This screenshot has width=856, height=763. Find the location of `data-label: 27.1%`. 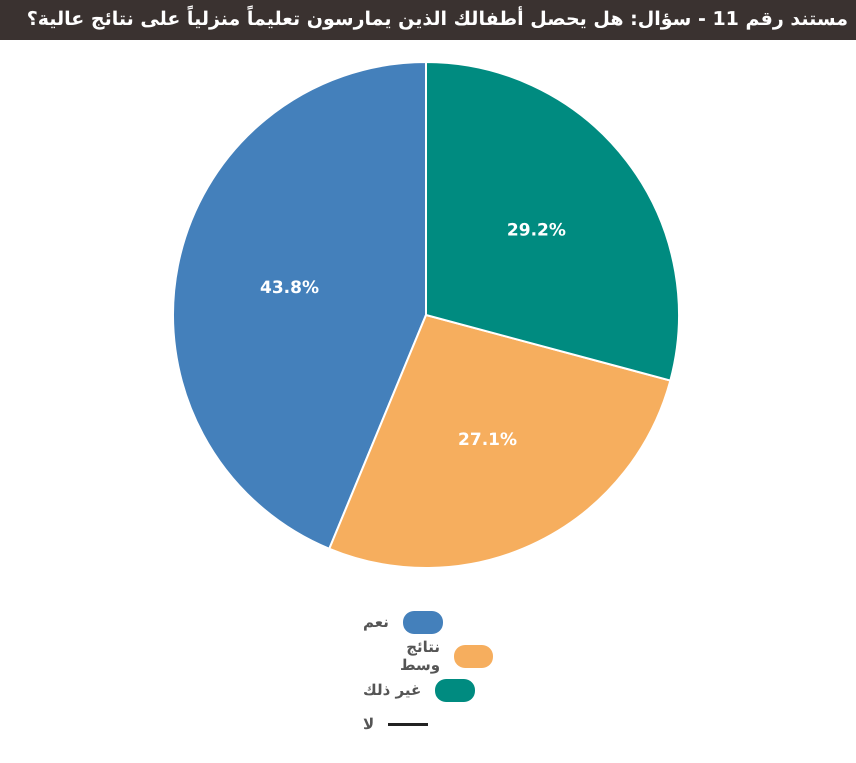

data-label: 27.1% is located at coordinates (488, 440).